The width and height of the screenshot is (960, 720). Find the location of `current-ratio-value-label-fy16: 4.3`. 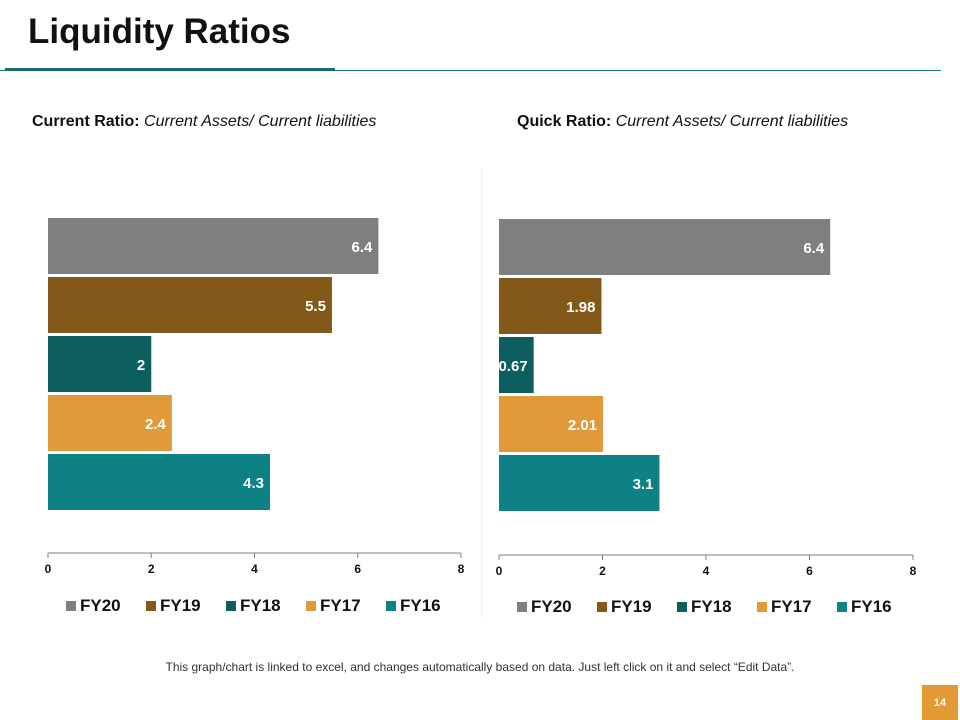

current-ratio-value-label-fy16: 4.3 is located at coordinates (253, 483).